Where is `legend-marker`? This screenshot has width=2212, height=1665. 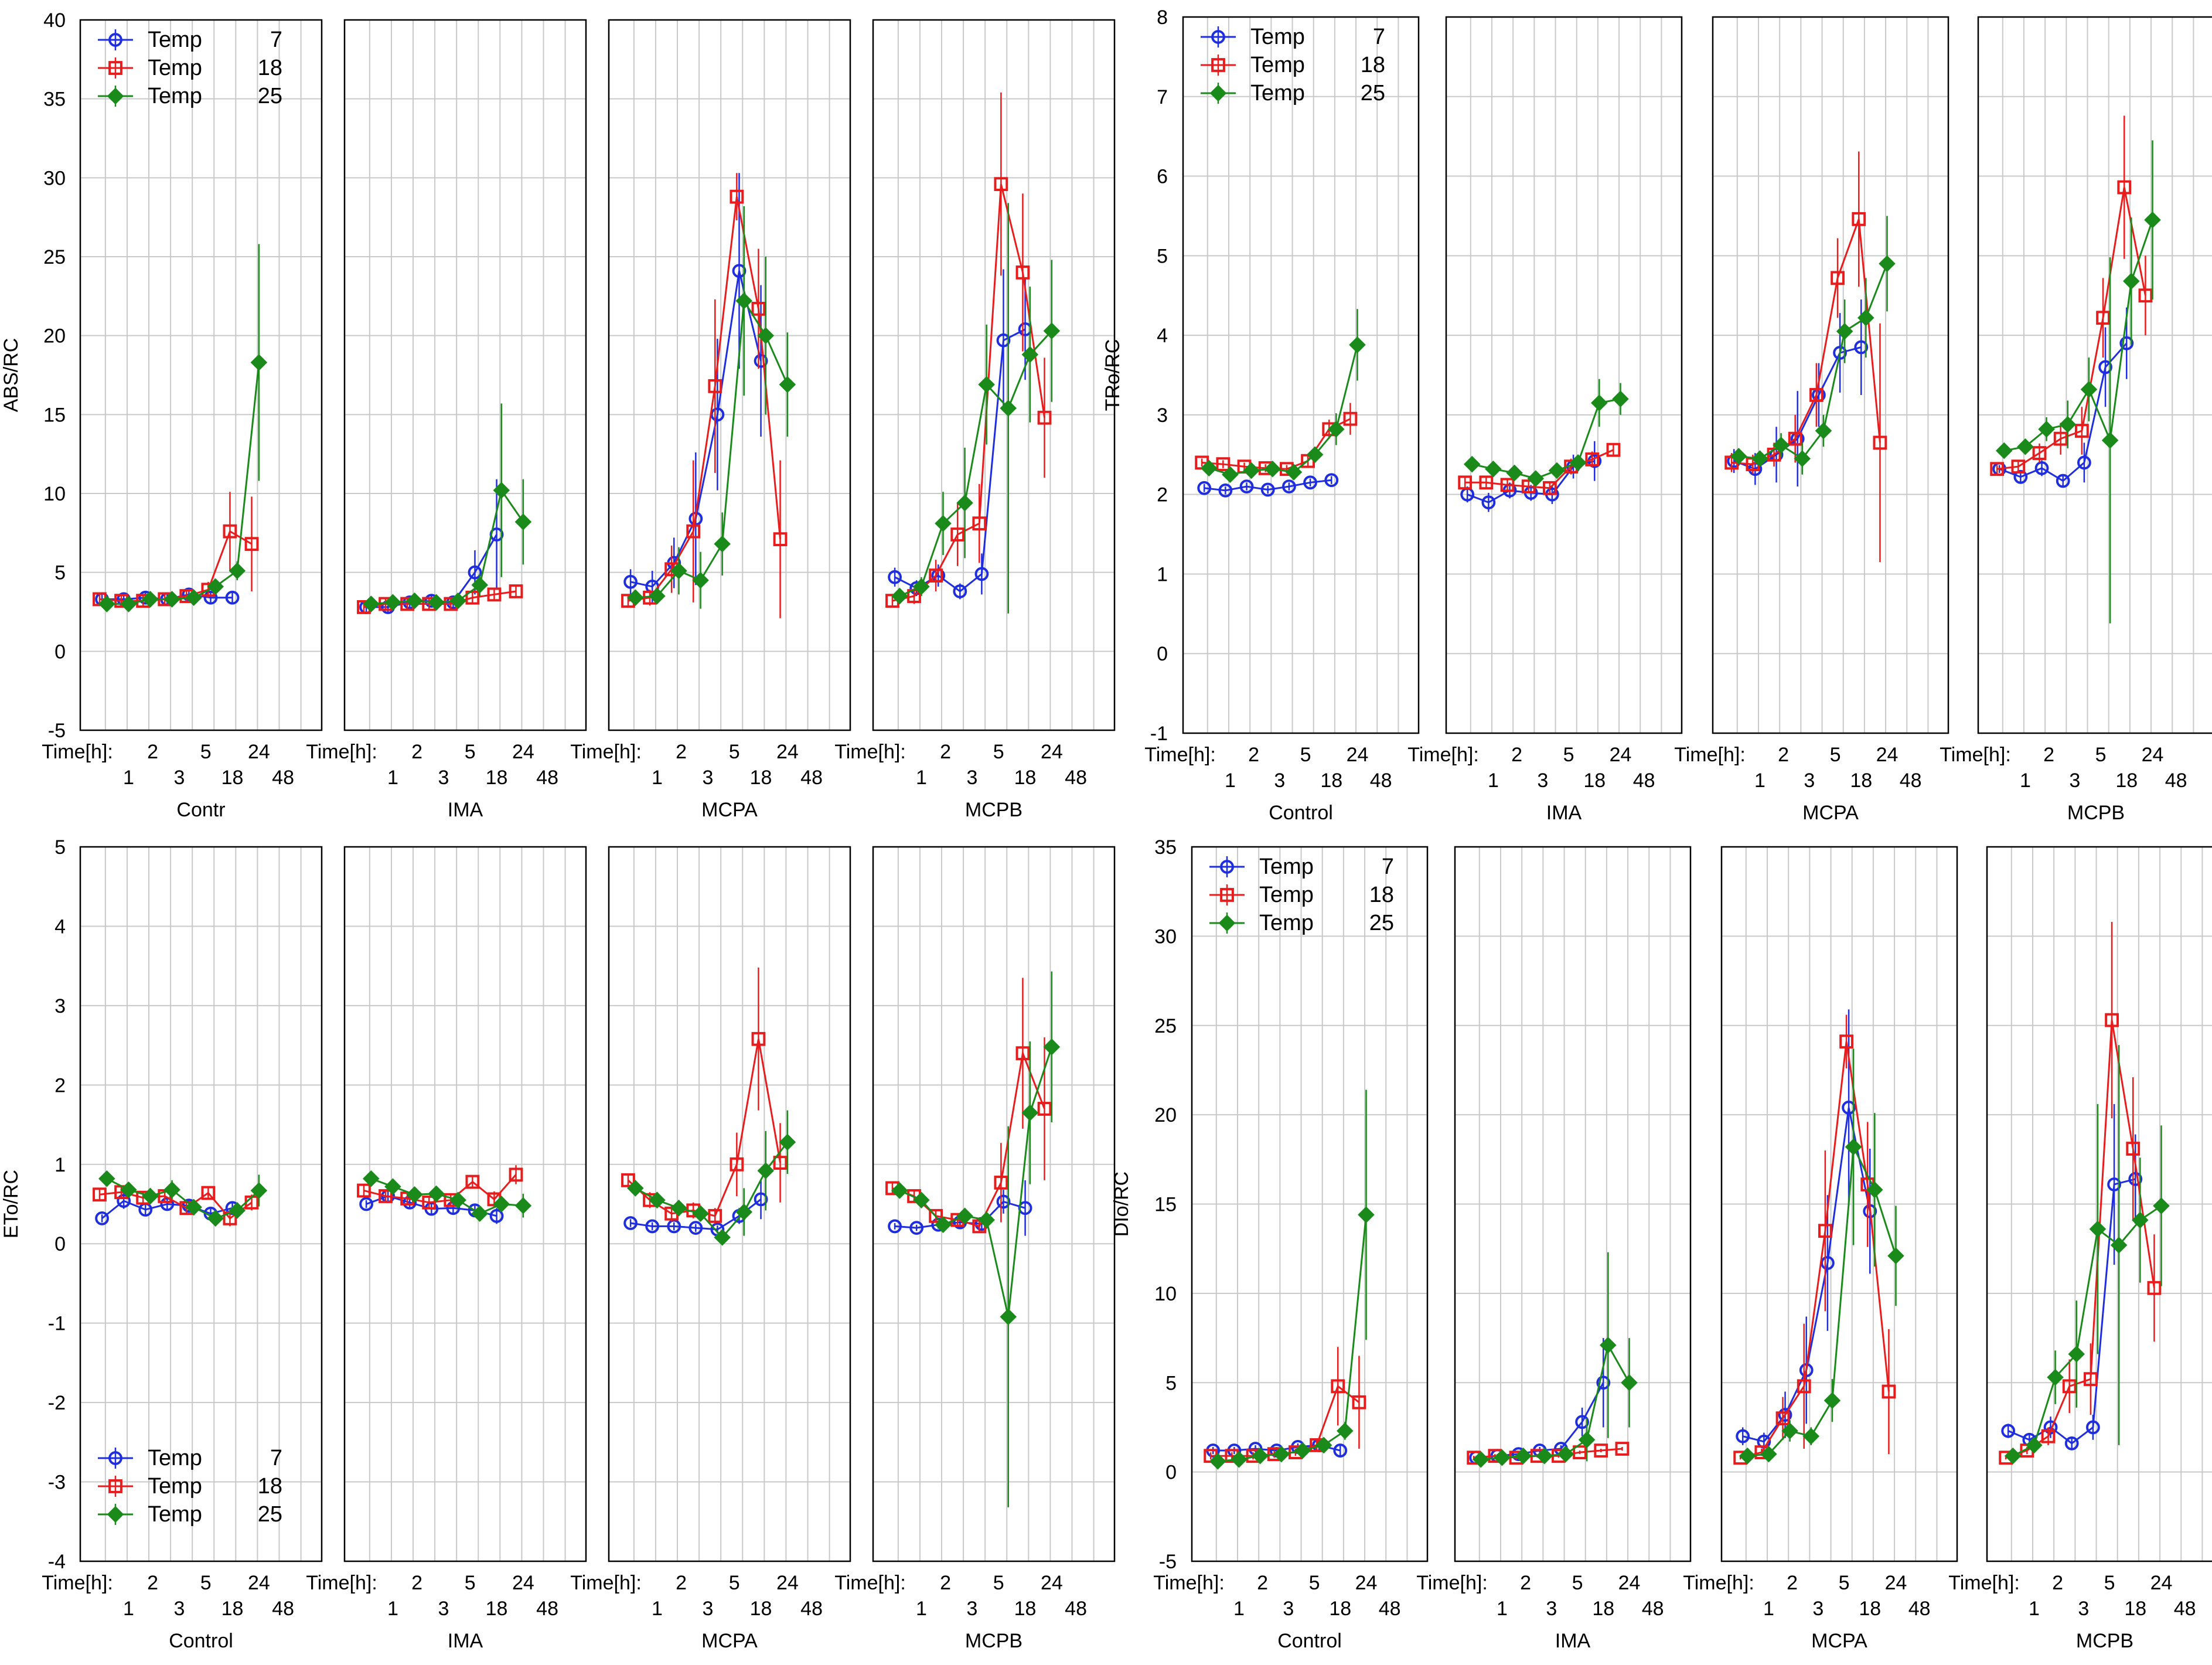 legend-marker is located at coordinates (1227, 867).